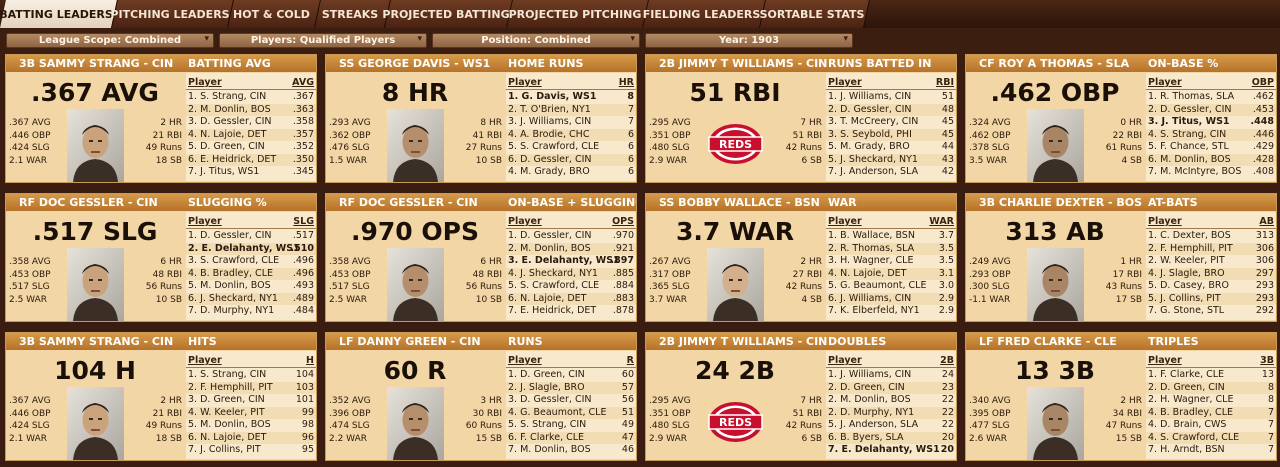 The height and width of the screenshot is (467, 1280). Describe the element at coordinates (251, 109) in the screenshot. I see `leaderboard-row: 2. M. Donlin, BOS .363` at that location.